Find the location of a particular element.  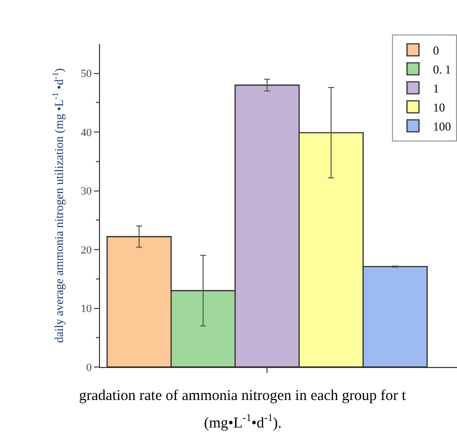

legend-label: 100 is located at coordinates (442, 126).